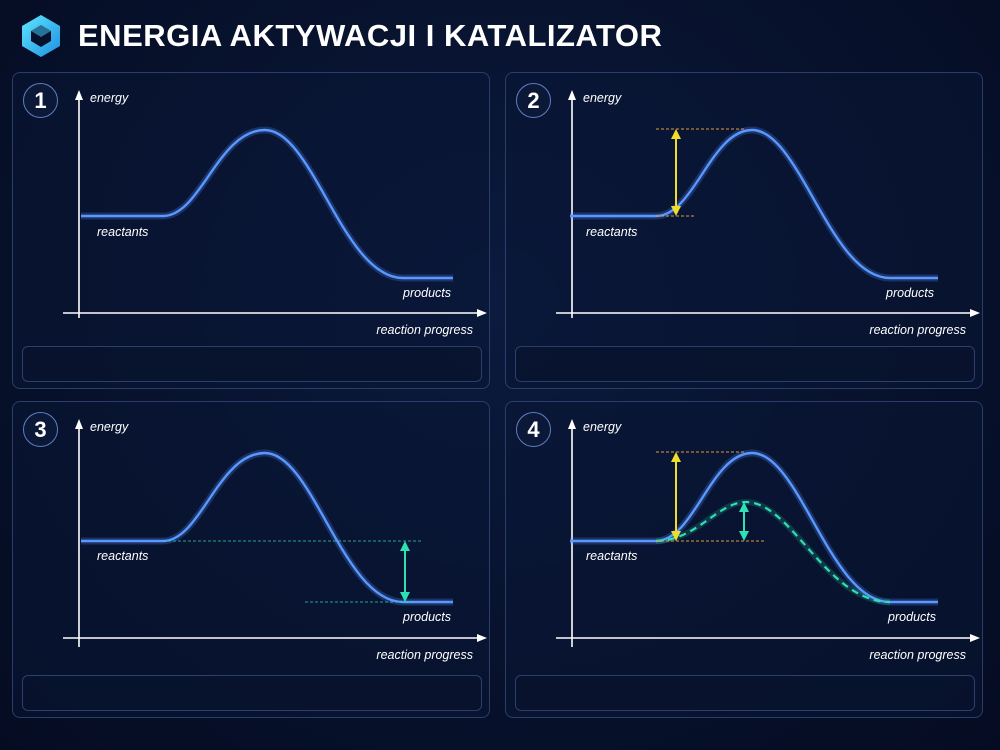 The width and height of the screenshot is (1000, 750). What do you see at coordinates (533, 429) in the screenshot?
I see `panel-number-badge: 4` at bounding box center [533, 429].